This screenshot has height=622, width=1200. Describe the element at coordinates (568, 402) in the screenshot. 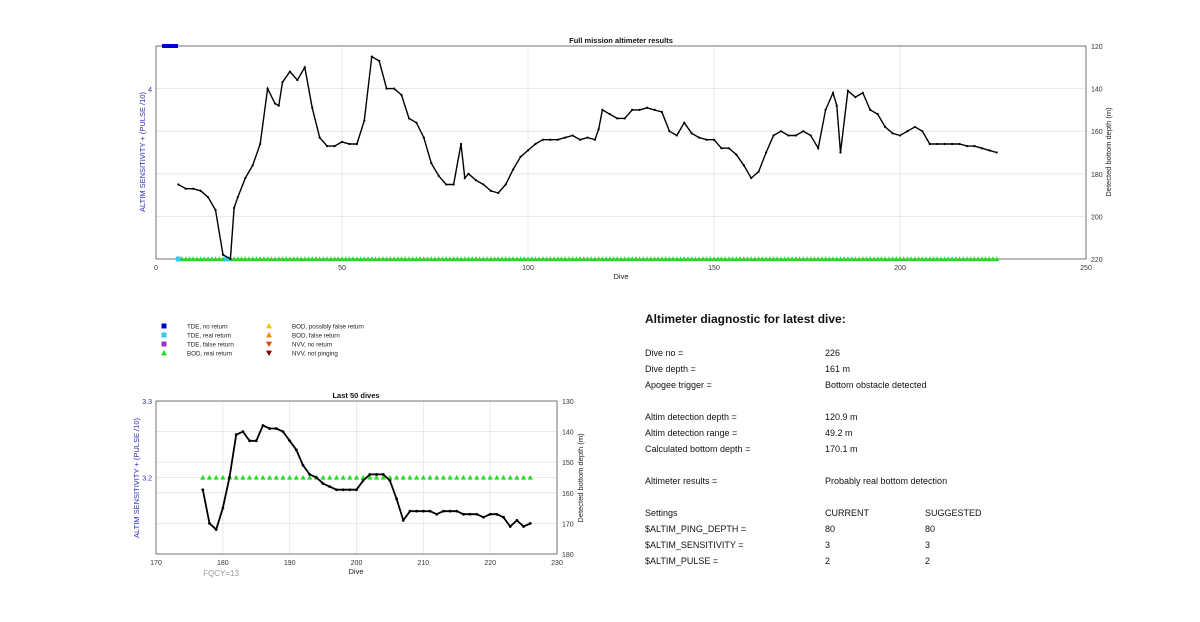

I see `right-y-tick-label: 130` at that location.